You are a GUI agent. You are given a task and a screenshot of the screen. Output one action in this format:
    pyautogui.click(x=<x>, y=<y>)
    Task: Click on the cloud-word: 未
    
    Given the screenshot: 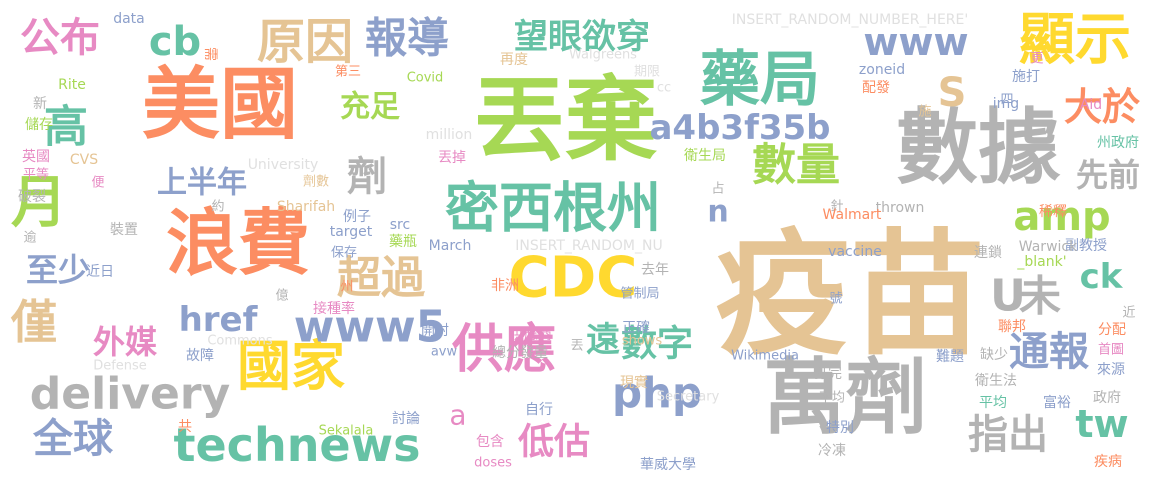 What is the action you would take?
    pyautogui.click(x=1040, y=296)
    